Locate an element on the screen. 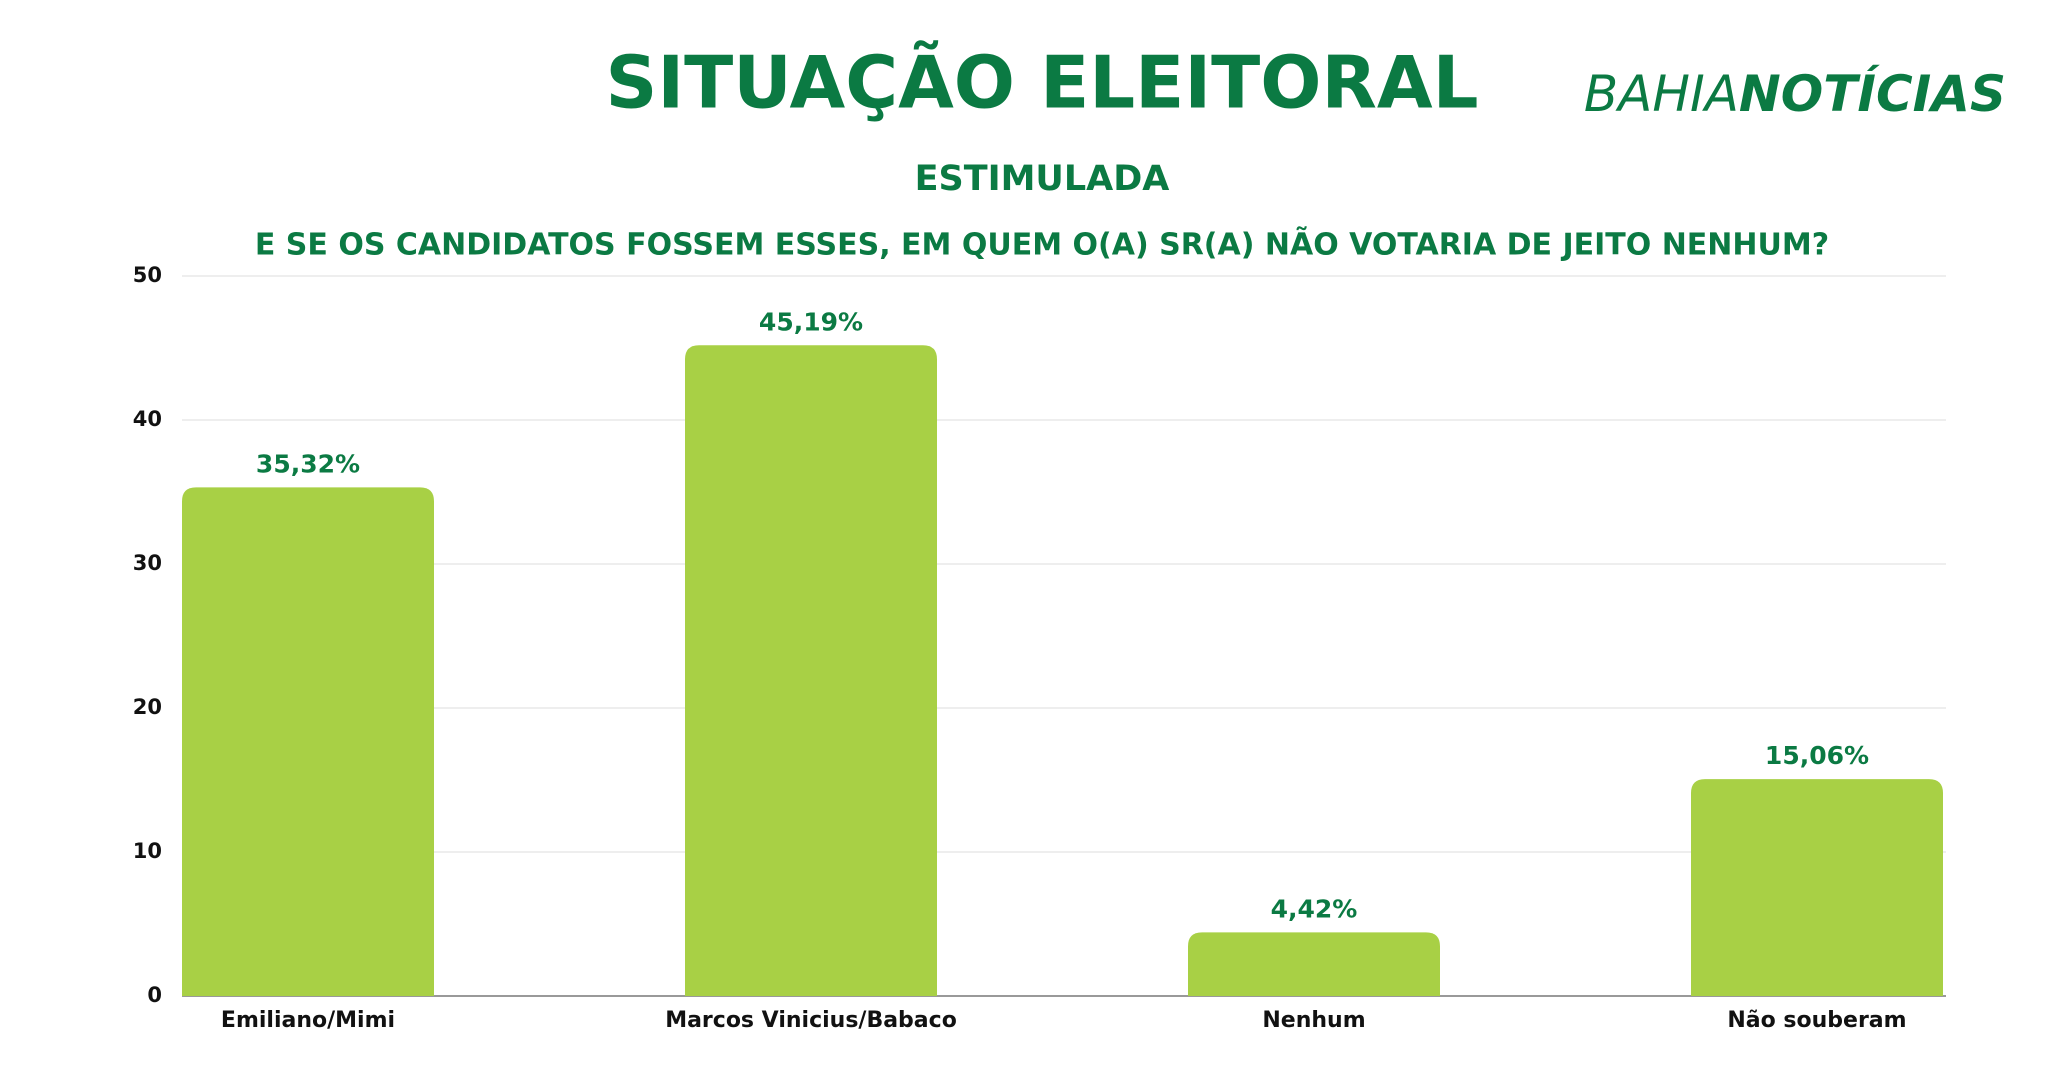 The image size is (2057, 1080). chart-title: SITUAÇÃO ELEITORAL is located at coordinates (1042, 83).